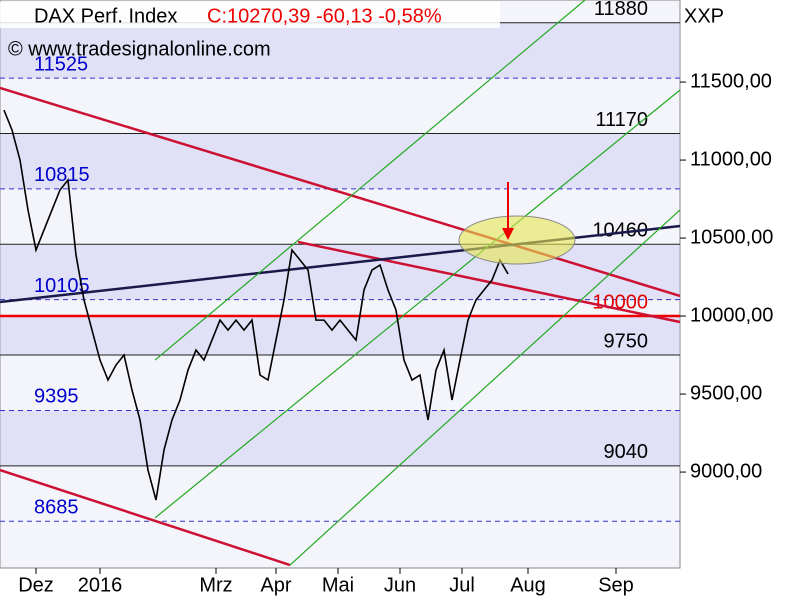 This screenshot has height=605, width=800. What do you see at coordinates (704, 16) in the screenshot?
I see `axis-label: XXP` at bounding box center [704, 16].